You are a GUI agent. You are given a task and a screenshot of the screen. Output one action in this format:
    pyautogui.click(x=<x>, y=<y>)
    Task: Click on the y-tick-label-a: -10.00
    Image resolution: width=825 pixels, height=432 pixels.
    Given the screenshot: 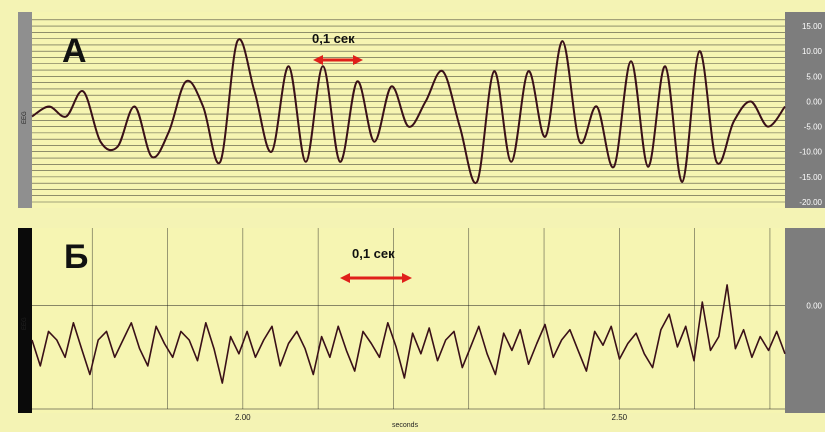 What is the action you would take?
    pyautogui.click(x=810, y=152)
    